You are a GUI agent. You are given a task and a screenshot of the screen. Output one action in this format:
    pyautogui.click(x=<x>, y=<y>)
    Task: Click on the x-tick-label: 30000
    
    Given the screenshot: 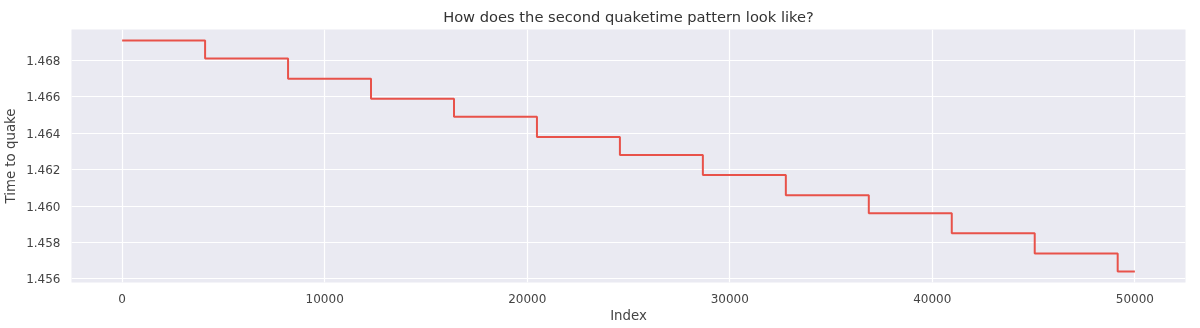 What is the action you would take?
    pyautogui.click(x=729, y=298)
    